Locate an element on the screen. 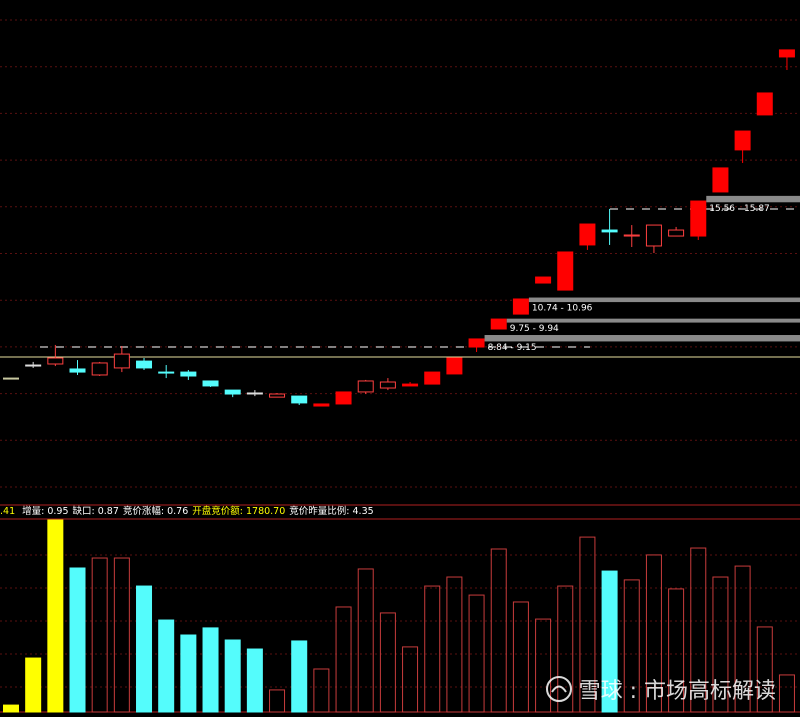 The width and height of the screenshot is (800, 717). info-prefix: .41 is located at coordinates (8, 511).